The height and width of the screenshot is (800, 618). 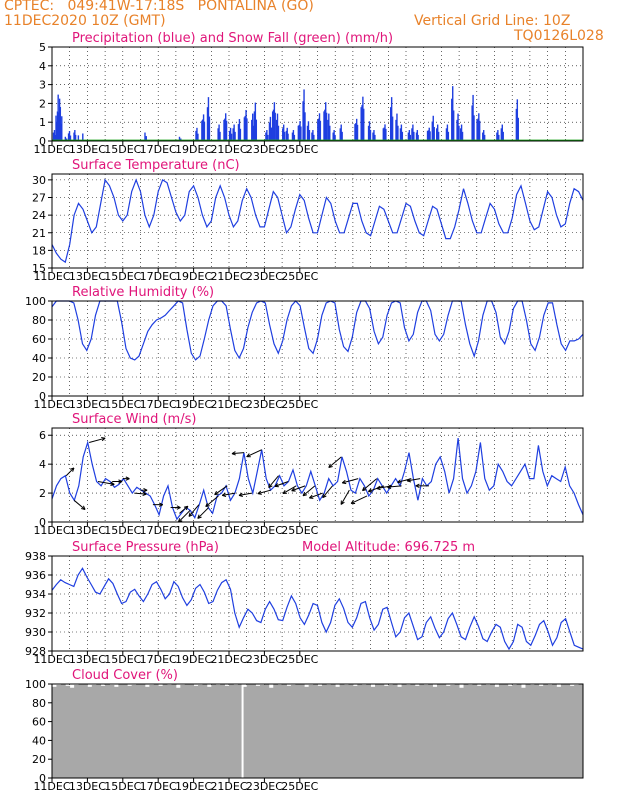 What do you see at coordinates (317, 479) in the screenshot?
I see `series-line` at bounding box center [317, 479].